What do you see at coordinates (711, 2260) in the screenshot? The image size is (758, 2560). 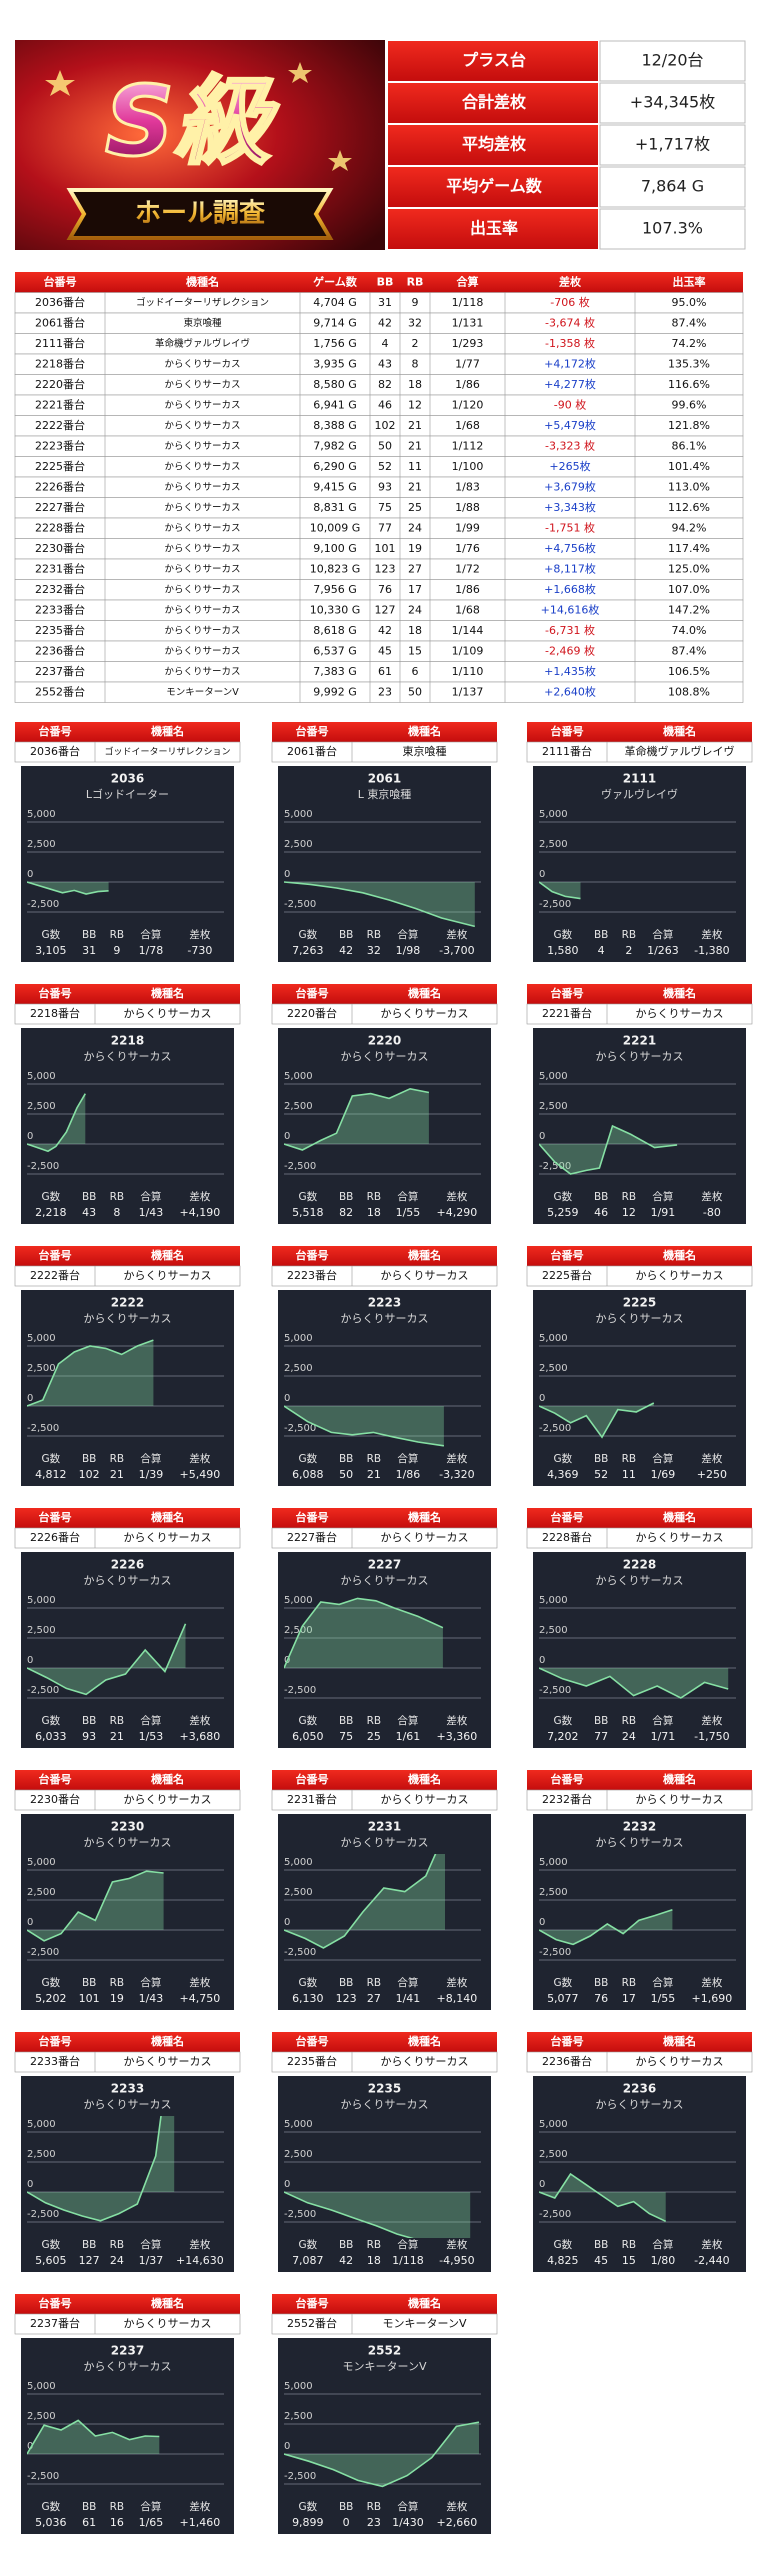 I see `stat-value: -2,440` at bounding box center [711, 2260].